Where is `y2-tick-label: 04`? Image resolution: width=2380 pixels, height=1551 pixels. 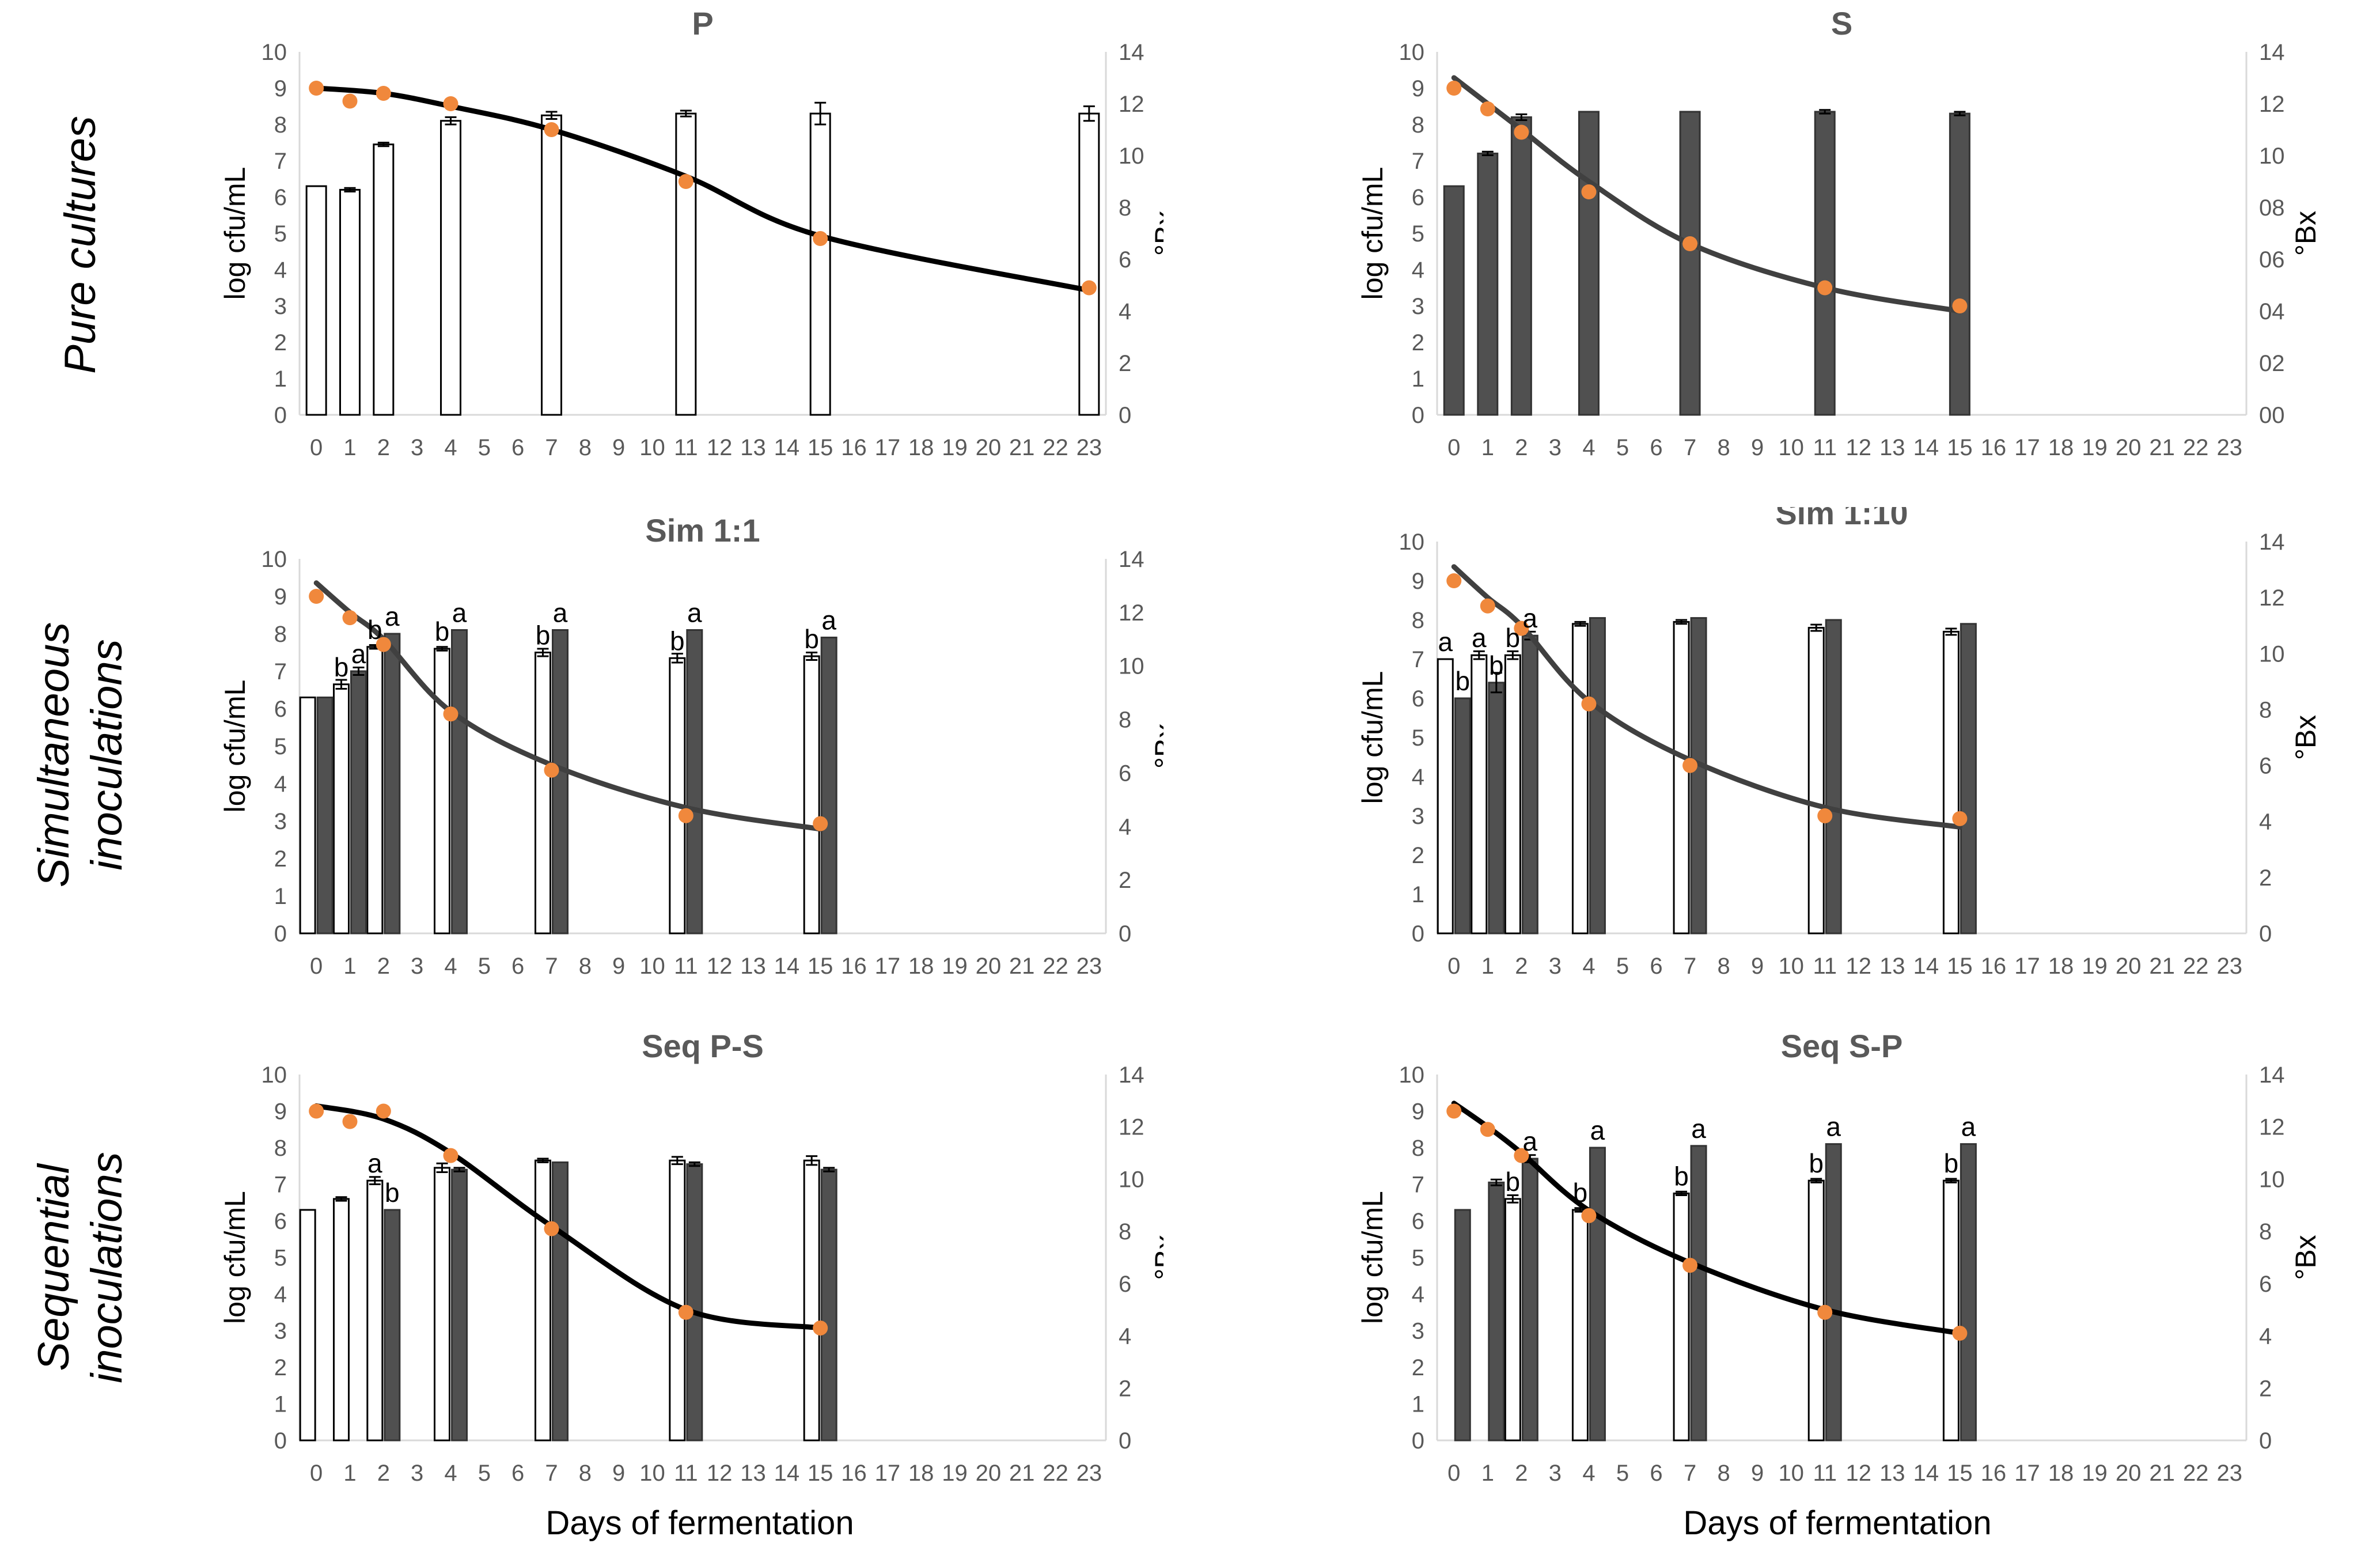
y2-tick-label: 04 is located at coordinates (2272, 311).